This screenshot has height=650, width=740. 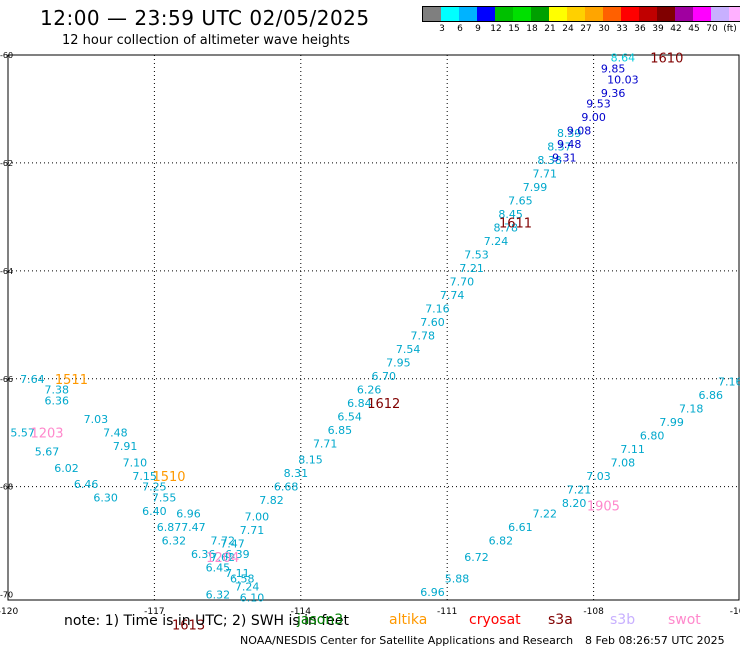 What do you see at coordinates (730, 29) in the screenshot?
I see `legend-tick-label: (ft)` at bounding box center [730, 29].